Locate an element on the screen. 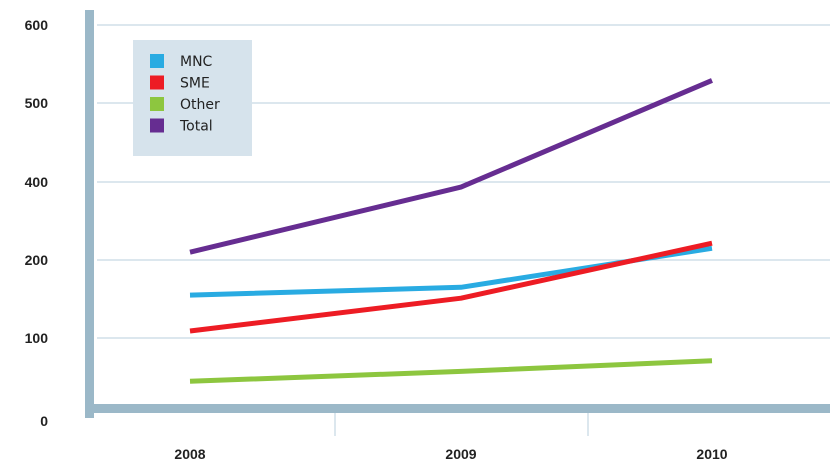 The image size is (830, 465). legend: MNC SME Other Total is located at coordinates (192, 98).